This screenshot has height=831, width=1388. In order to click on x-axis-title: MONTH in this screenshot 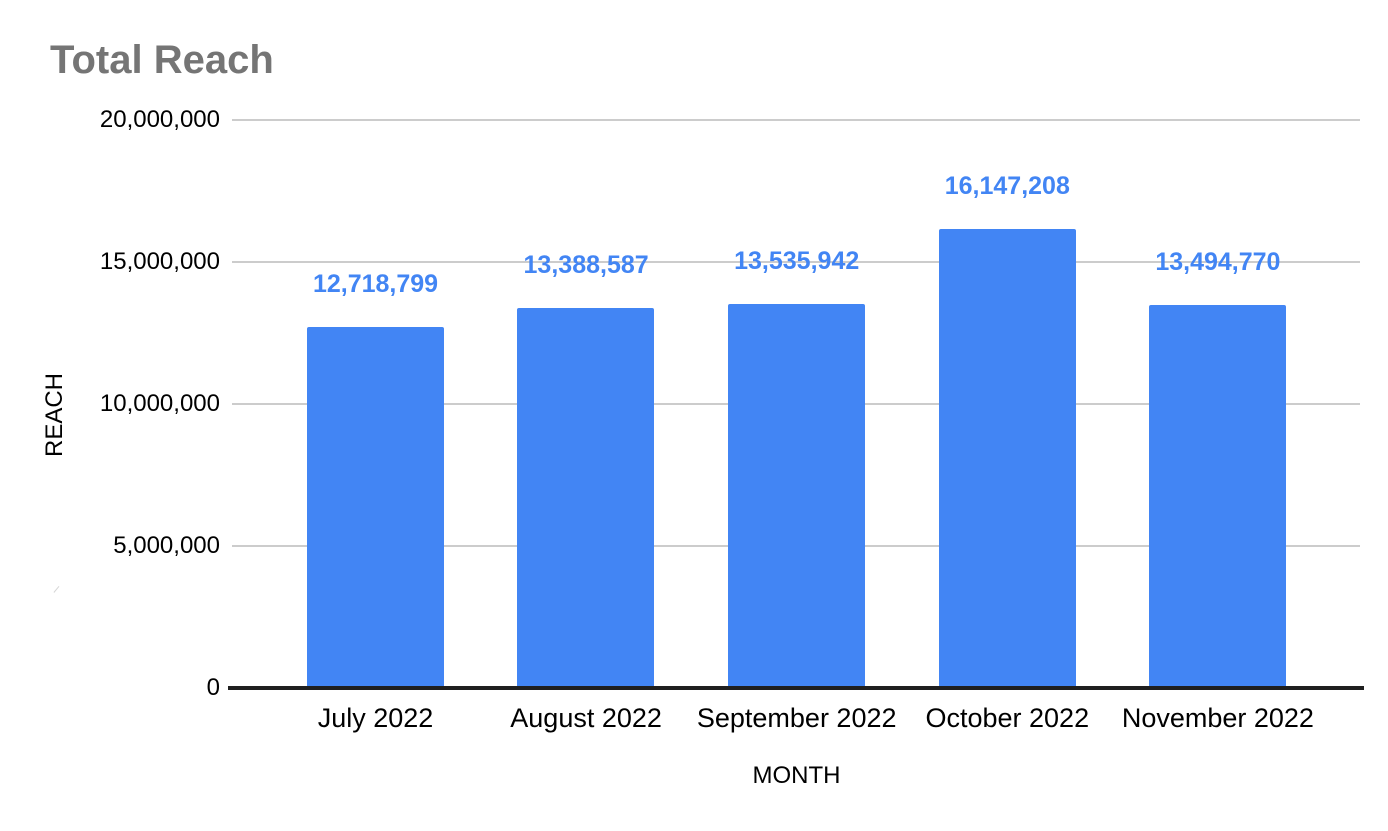, I will do `click(796, 775)`.